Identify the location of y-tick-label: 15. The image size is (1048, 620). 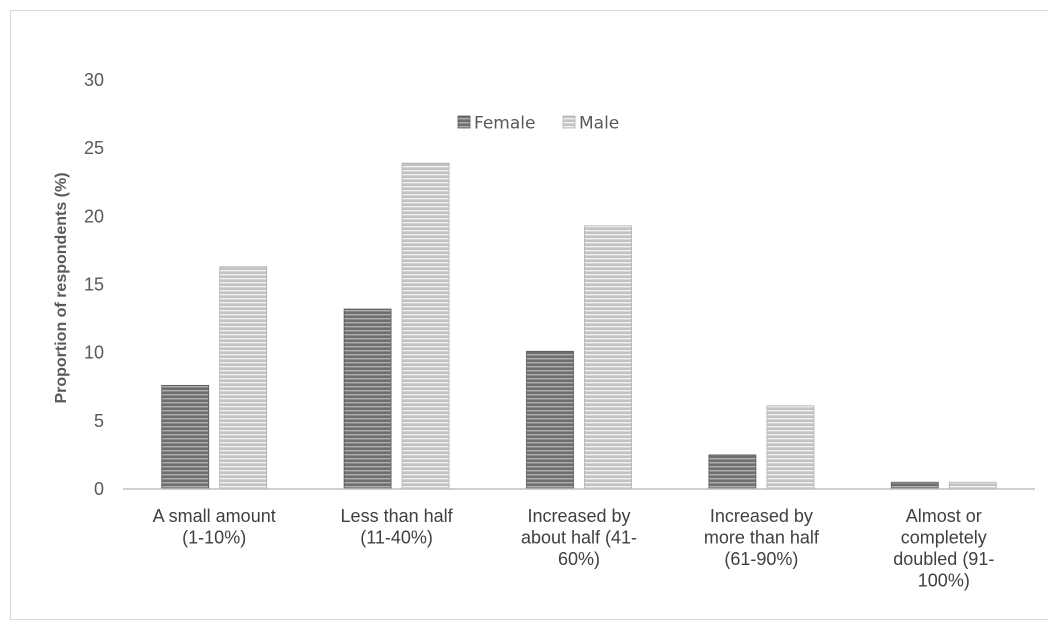
(94, 285).